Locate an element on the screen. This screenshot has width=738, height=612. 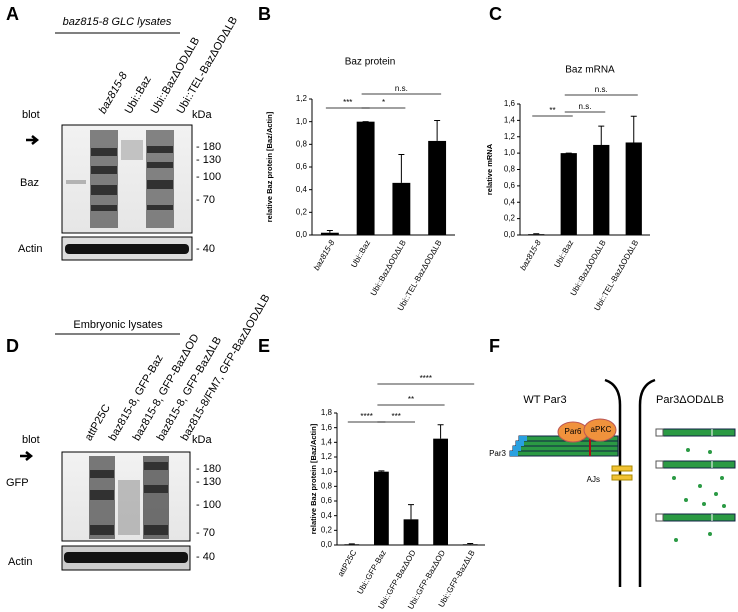
x-tick-label: Ubi::Baz is located at coordinates (360, 254).